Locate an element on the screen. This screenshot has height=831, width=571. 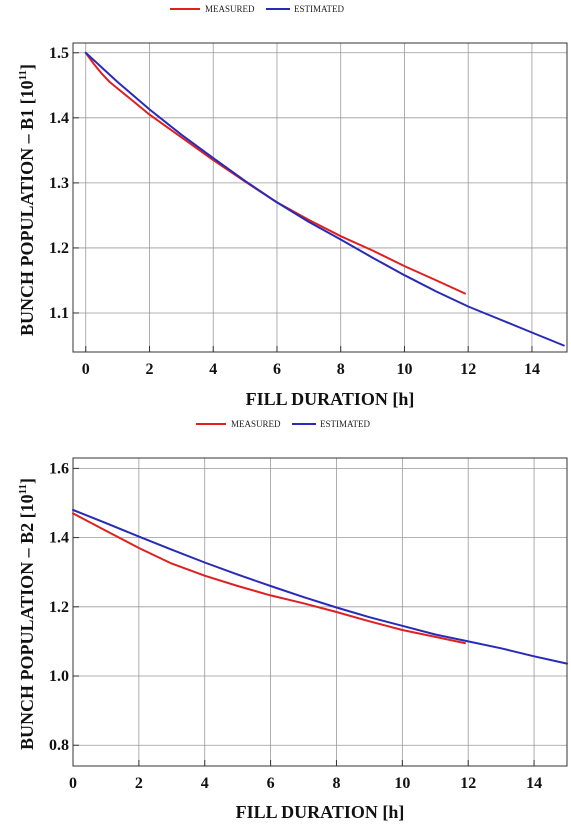
y-axis-title-main: BUNCH POPULATION – B2 [10 is located at coordinates (27, 622).